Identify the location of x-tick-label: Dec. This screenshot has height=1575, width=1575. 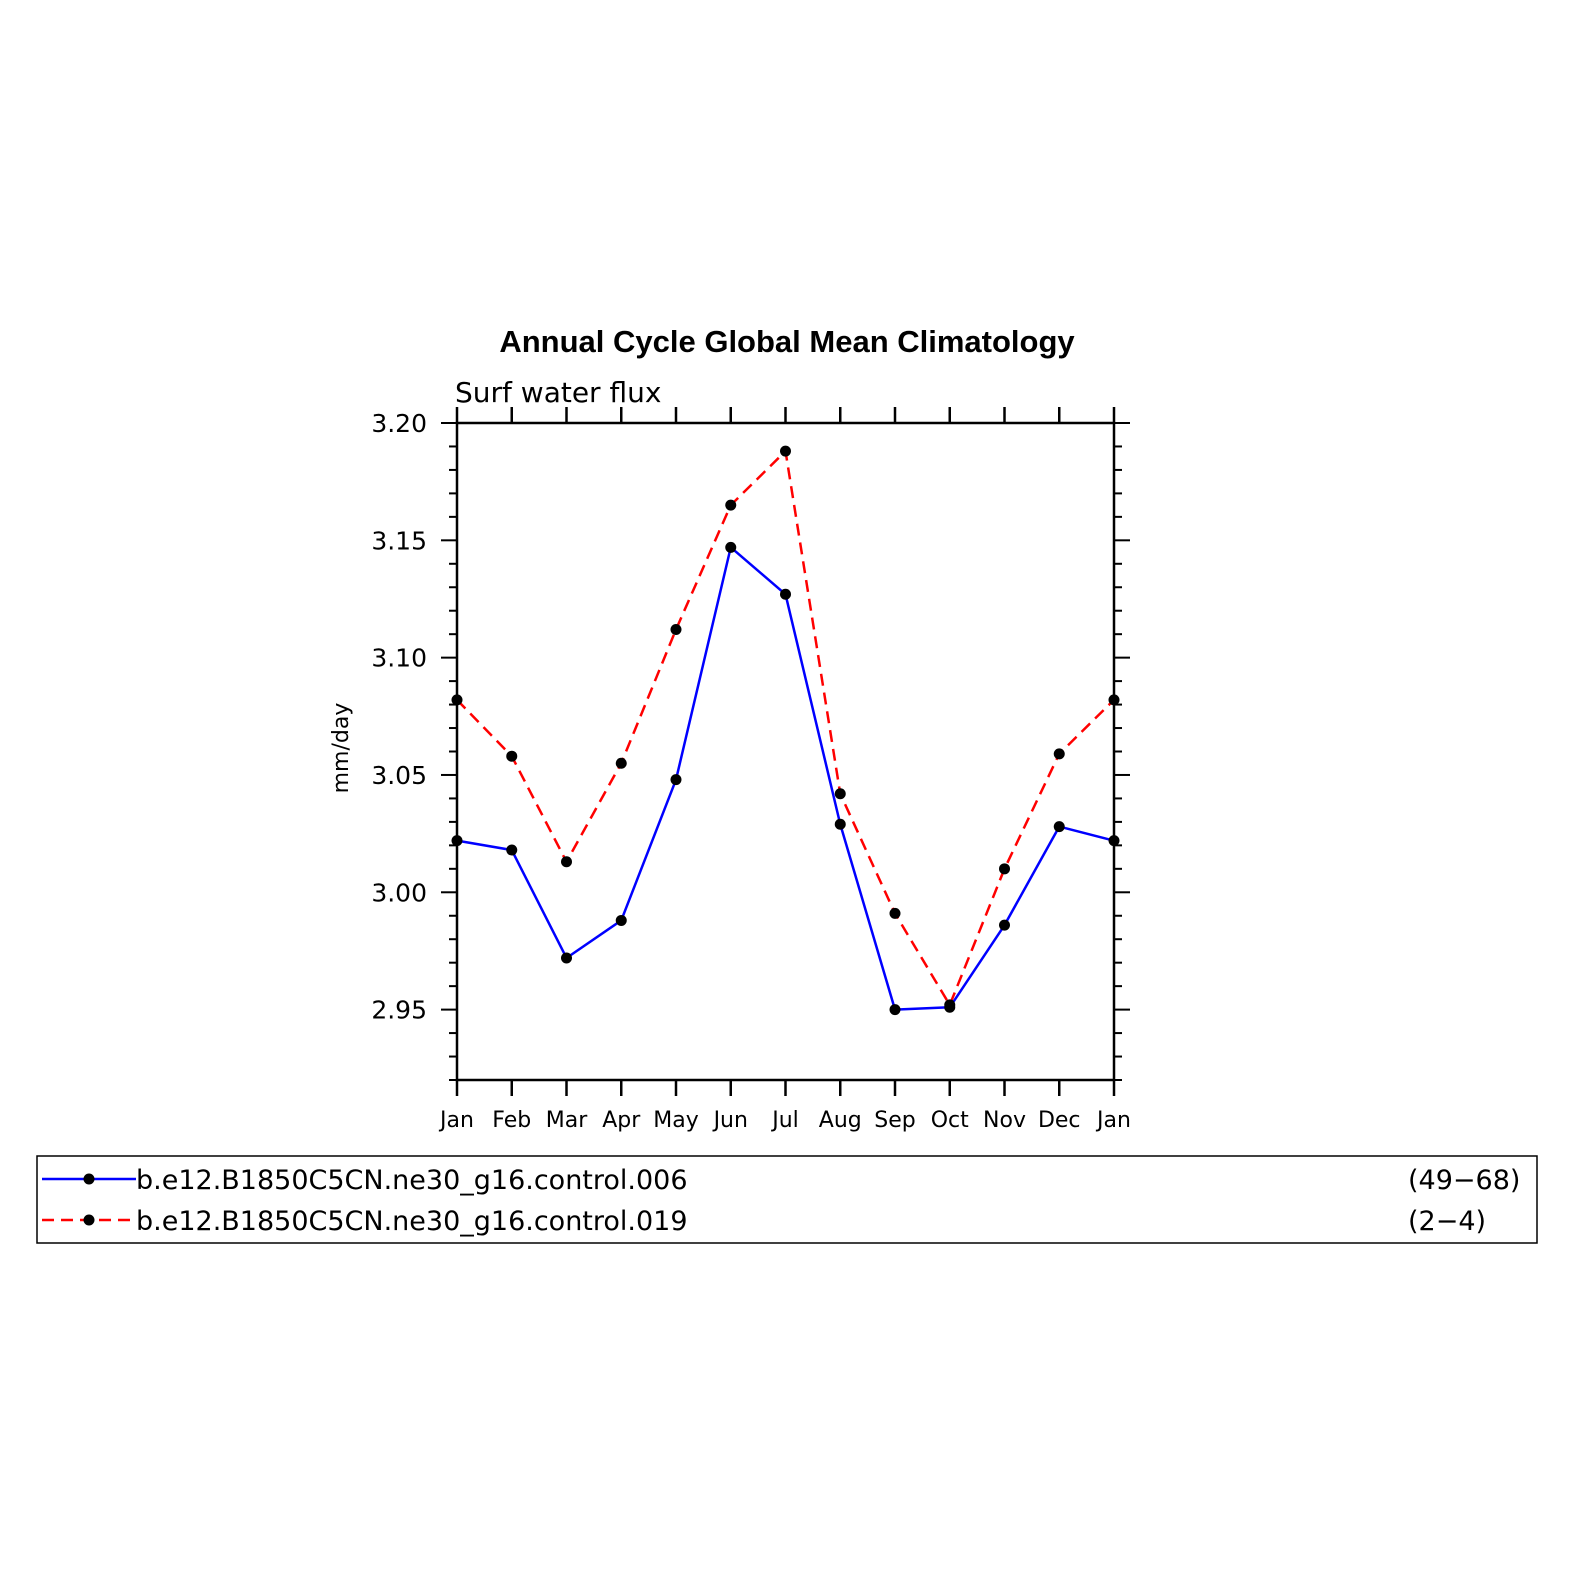
(1059, 1120).